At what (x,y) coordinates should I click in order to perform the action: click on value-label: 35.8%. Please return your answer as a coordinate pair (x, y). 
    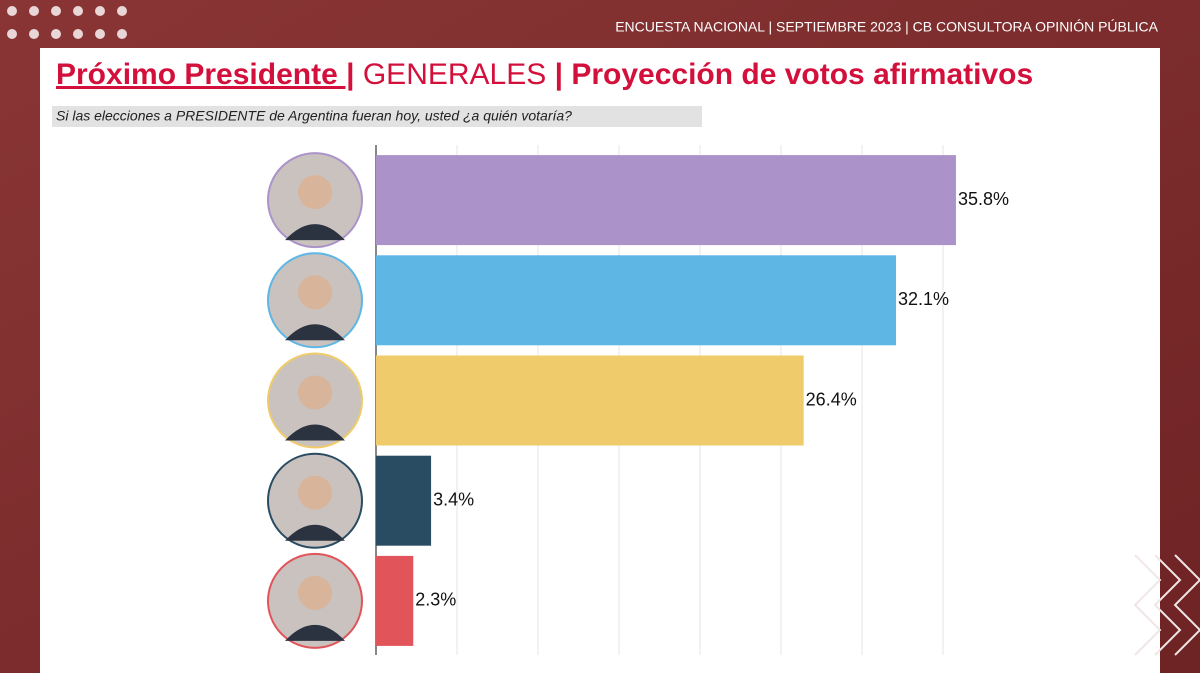
    Looking at the image, I should click on (983, 199).